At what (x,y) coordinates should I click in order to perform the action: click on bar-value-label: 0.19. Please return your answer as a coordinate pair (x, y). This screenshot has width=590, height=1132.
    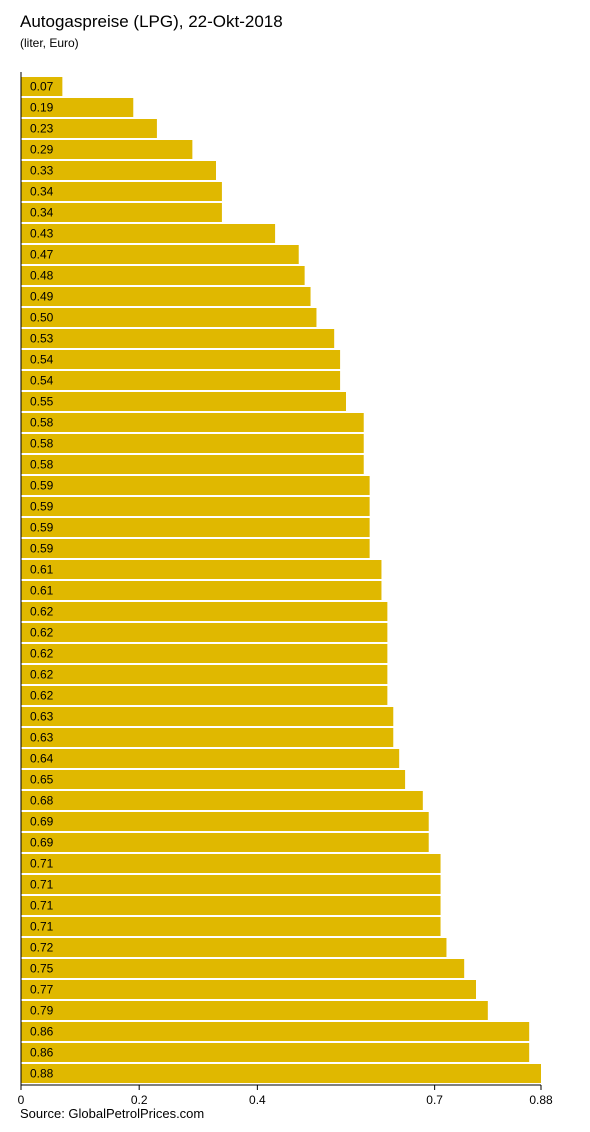
    Looking at the image, I should click on (42, 108).